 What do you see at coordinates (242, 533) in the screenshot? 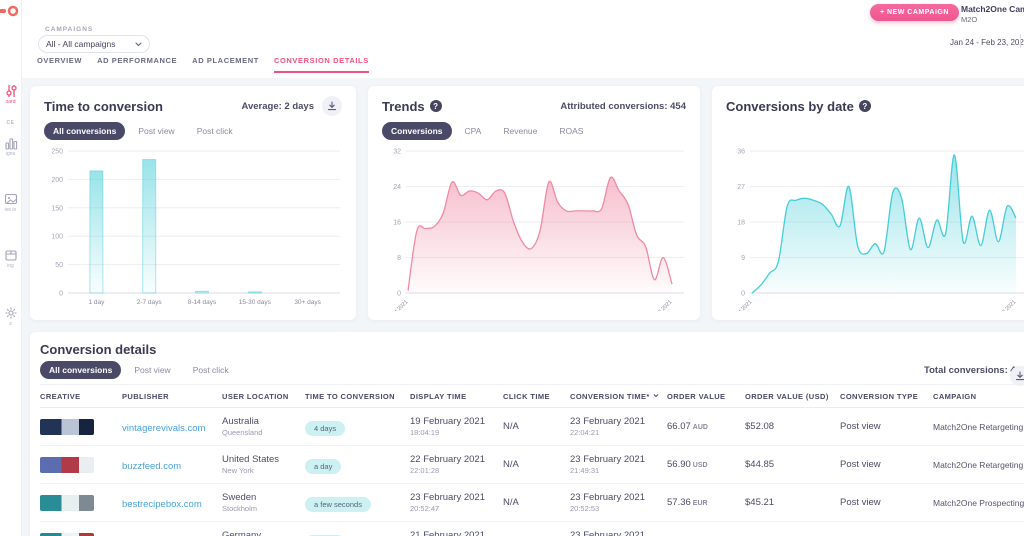
I see `user-location: Germany` at bounding box center [242, 533].